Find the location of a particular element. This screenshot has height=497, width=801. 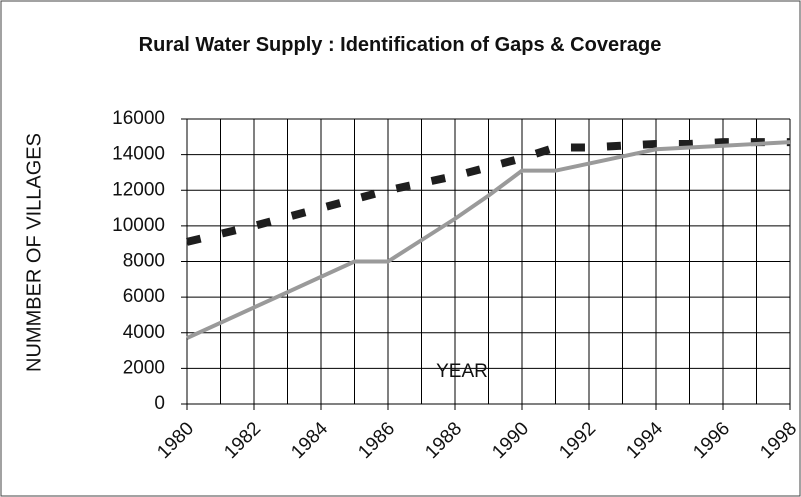

y-tick-label: 16000 is located at coordinates (138, 118).